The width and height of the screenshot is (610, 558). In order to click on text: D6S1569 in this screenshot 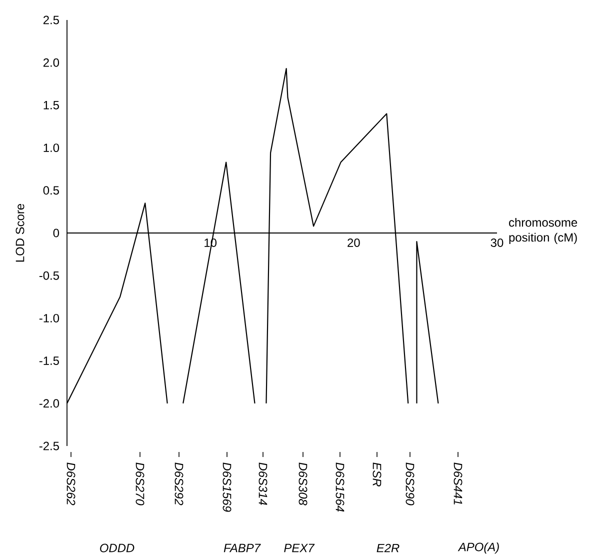, I will do `click(227, 487)`.